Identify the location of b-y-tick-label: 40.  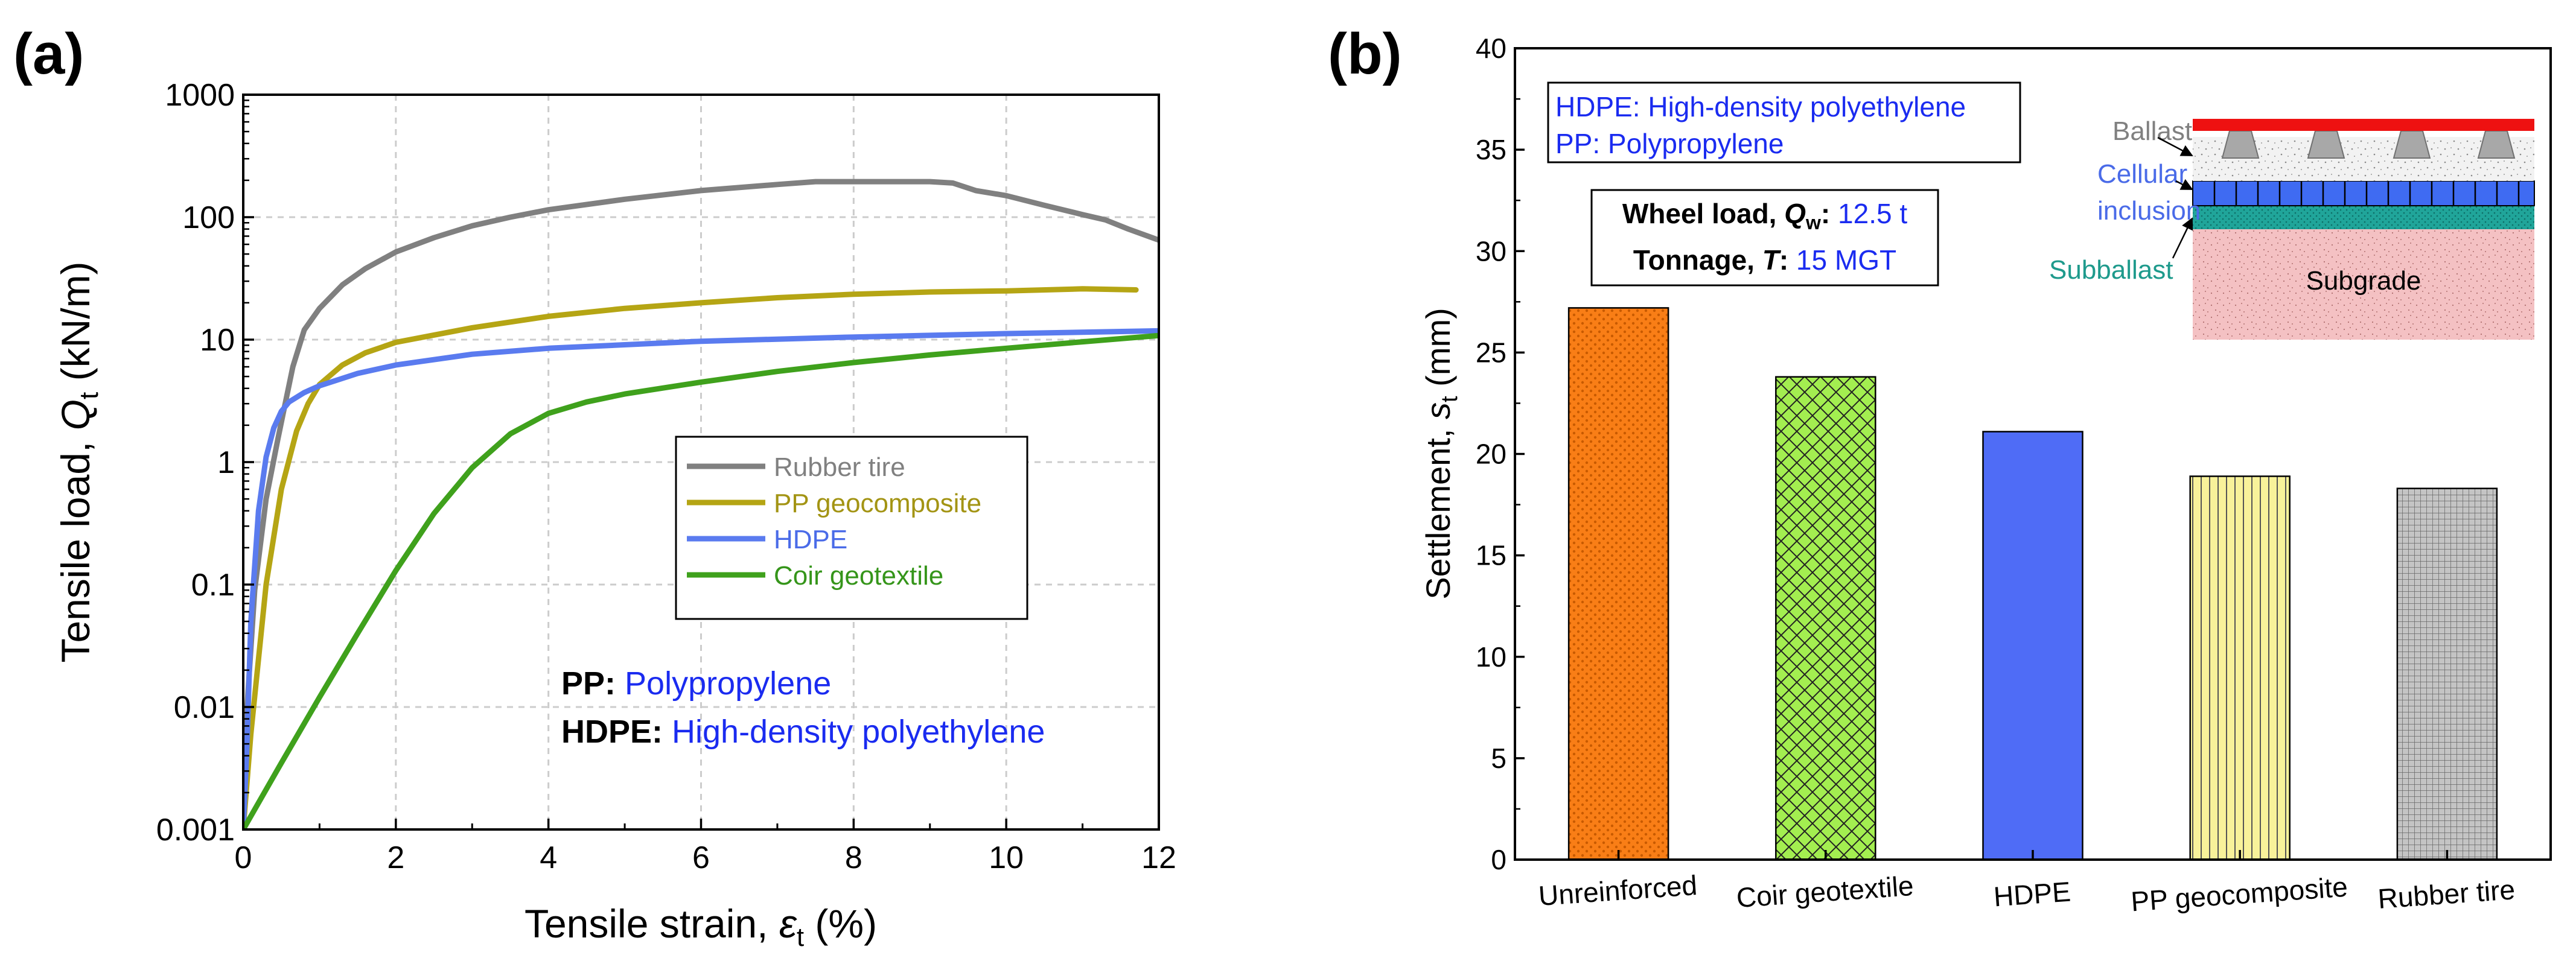
(1491, 49).